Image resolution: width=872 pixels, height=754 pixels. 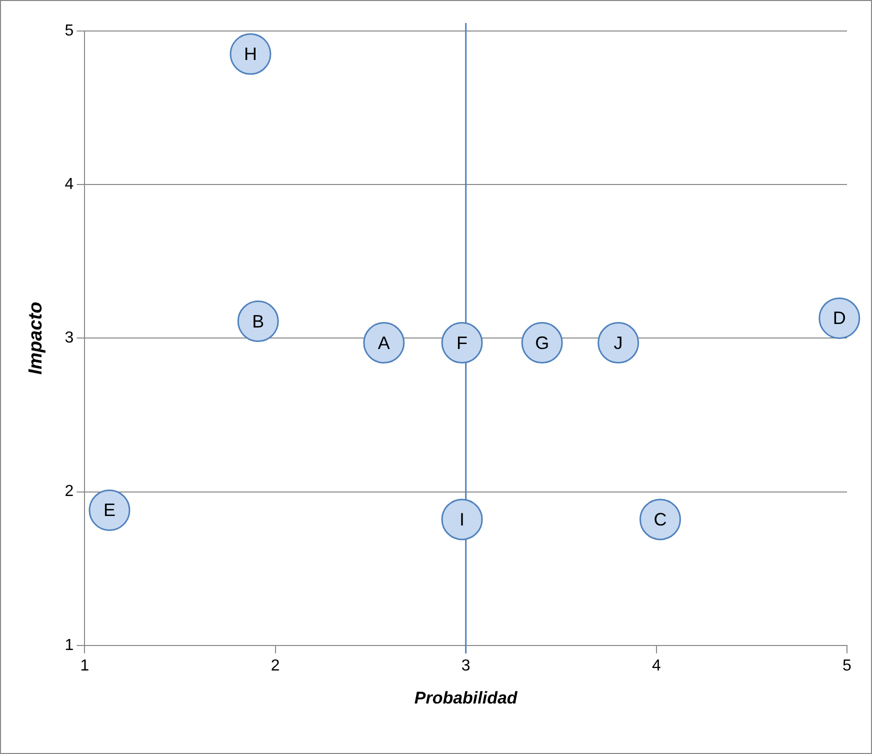 What do you see at coordinates (69, 491) in the screenshot?
I see `y-tick-label: 2` at bounding box center [69, 491].